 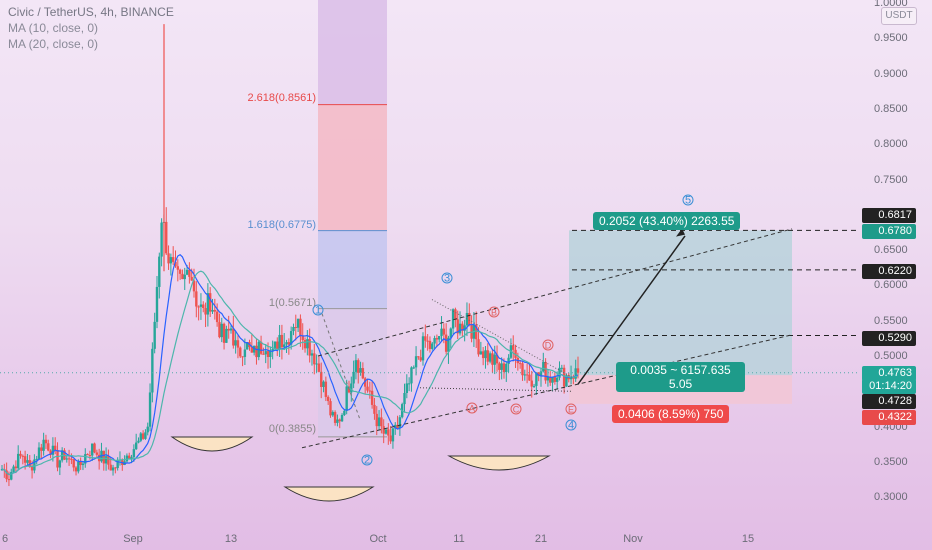 I want to click on wave-label-corrective: D, so click(x=548, y=345).